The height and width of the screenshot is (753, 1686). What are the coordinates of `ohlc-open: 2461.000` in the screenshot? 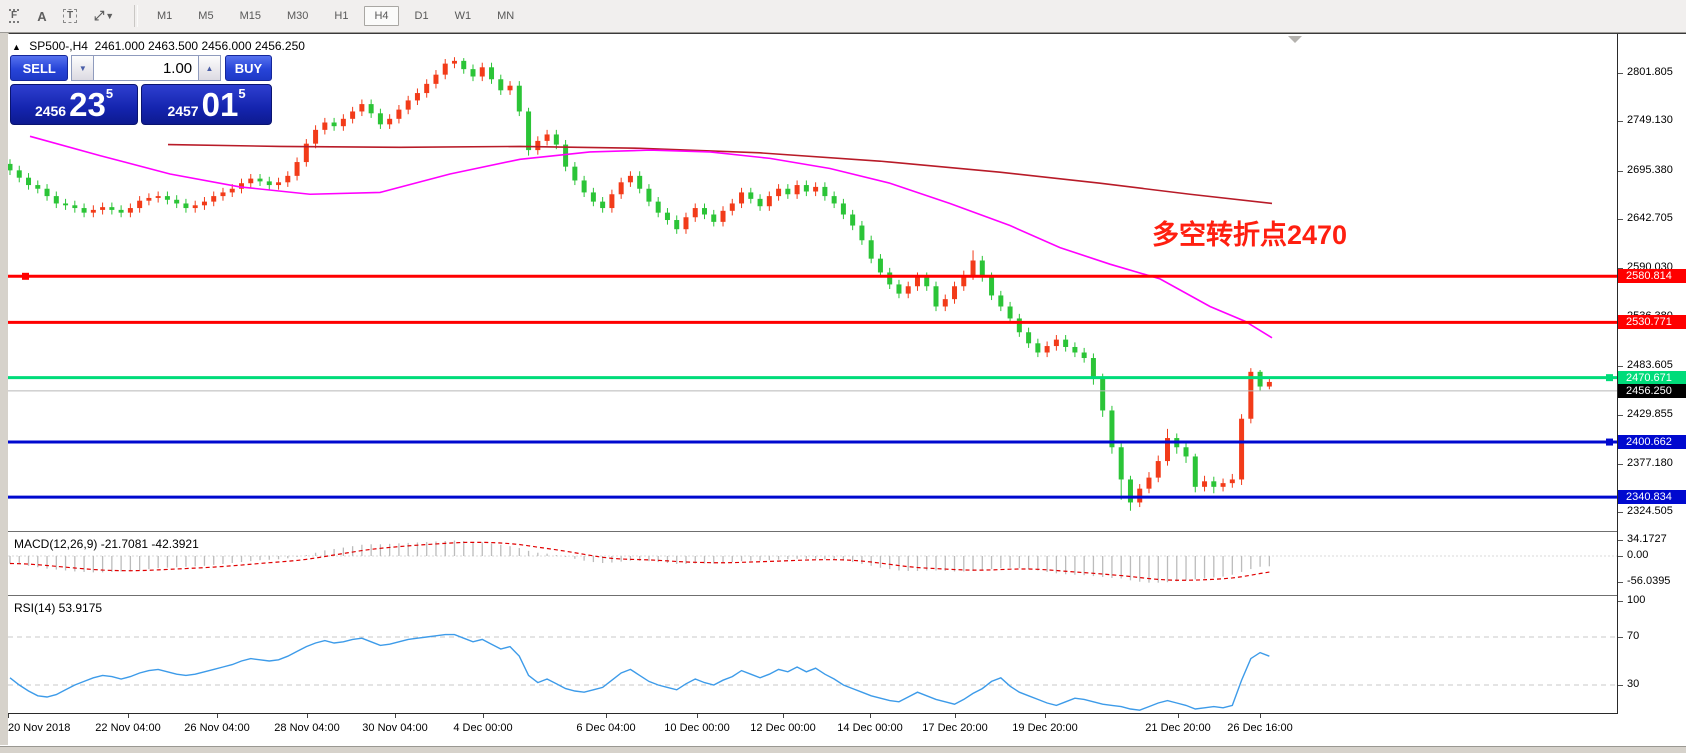 It's located at (119, 46).